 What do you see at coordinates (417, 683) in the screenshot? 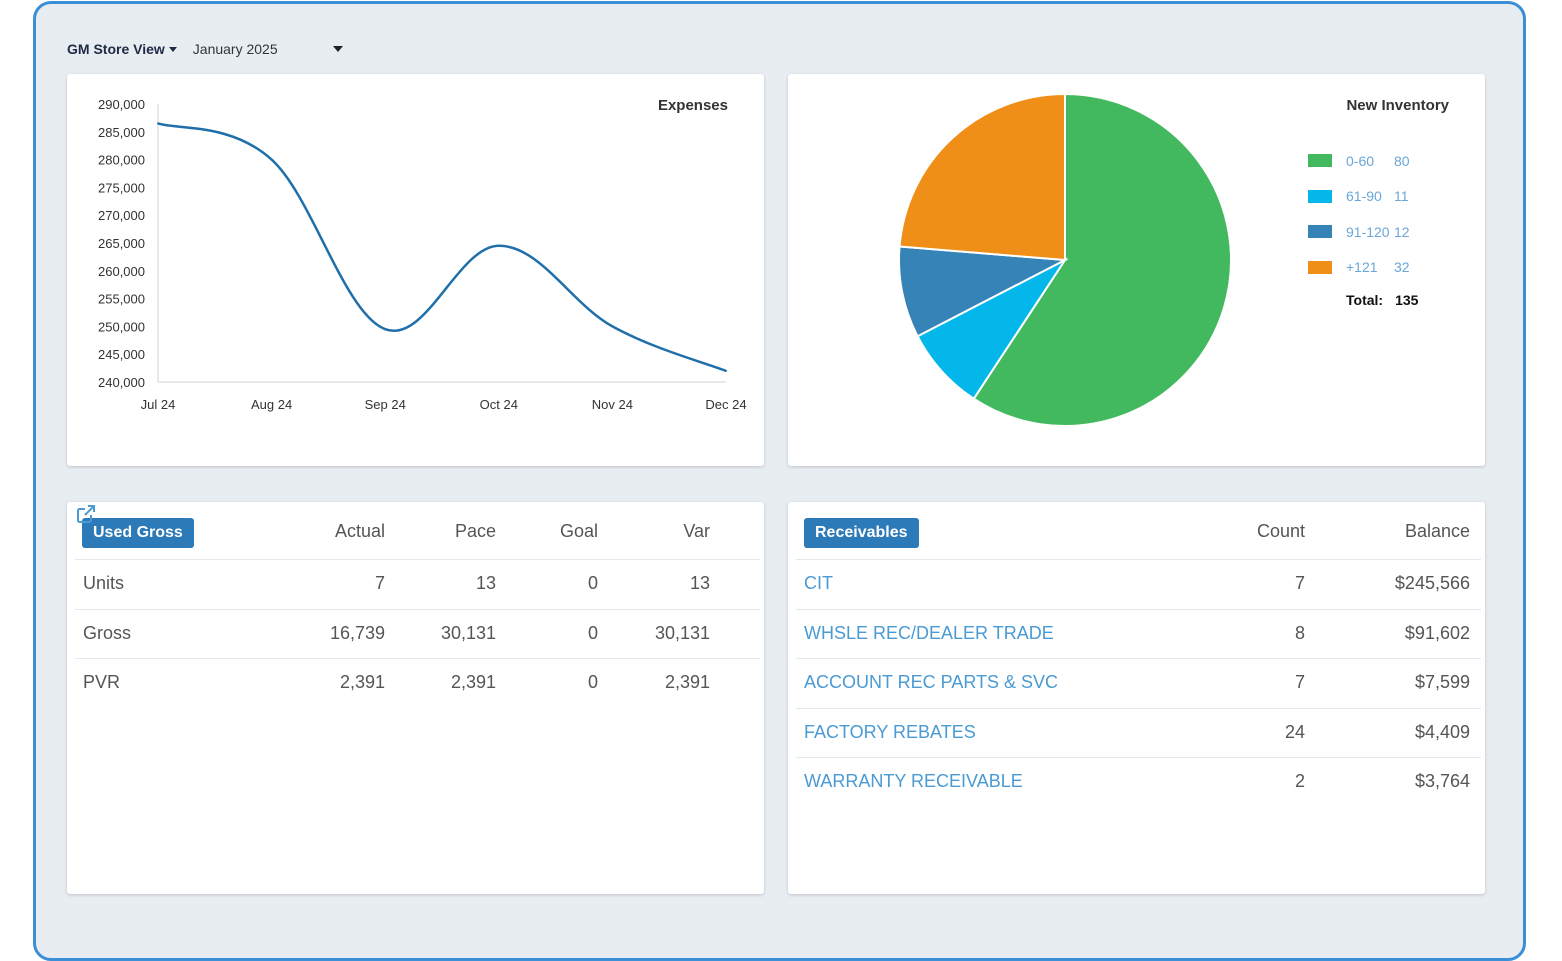
I see `table-row: PVR 2,391 2,391 0 2,391` at bounding box center [417, 683].